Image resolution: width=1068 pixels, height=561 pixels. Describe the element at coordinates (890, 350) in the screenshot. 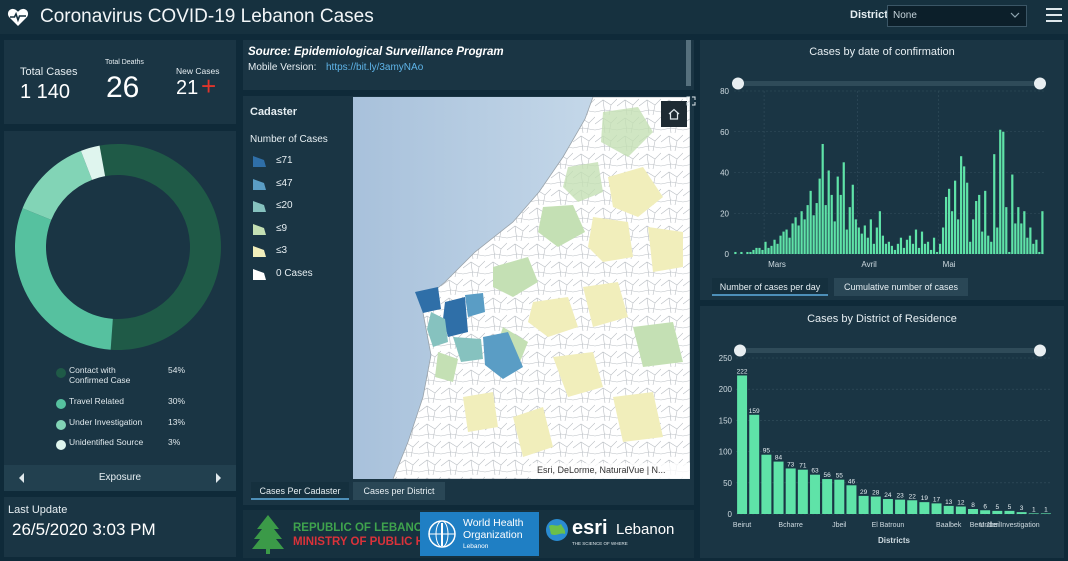

I see `district-range-slider` at that location.